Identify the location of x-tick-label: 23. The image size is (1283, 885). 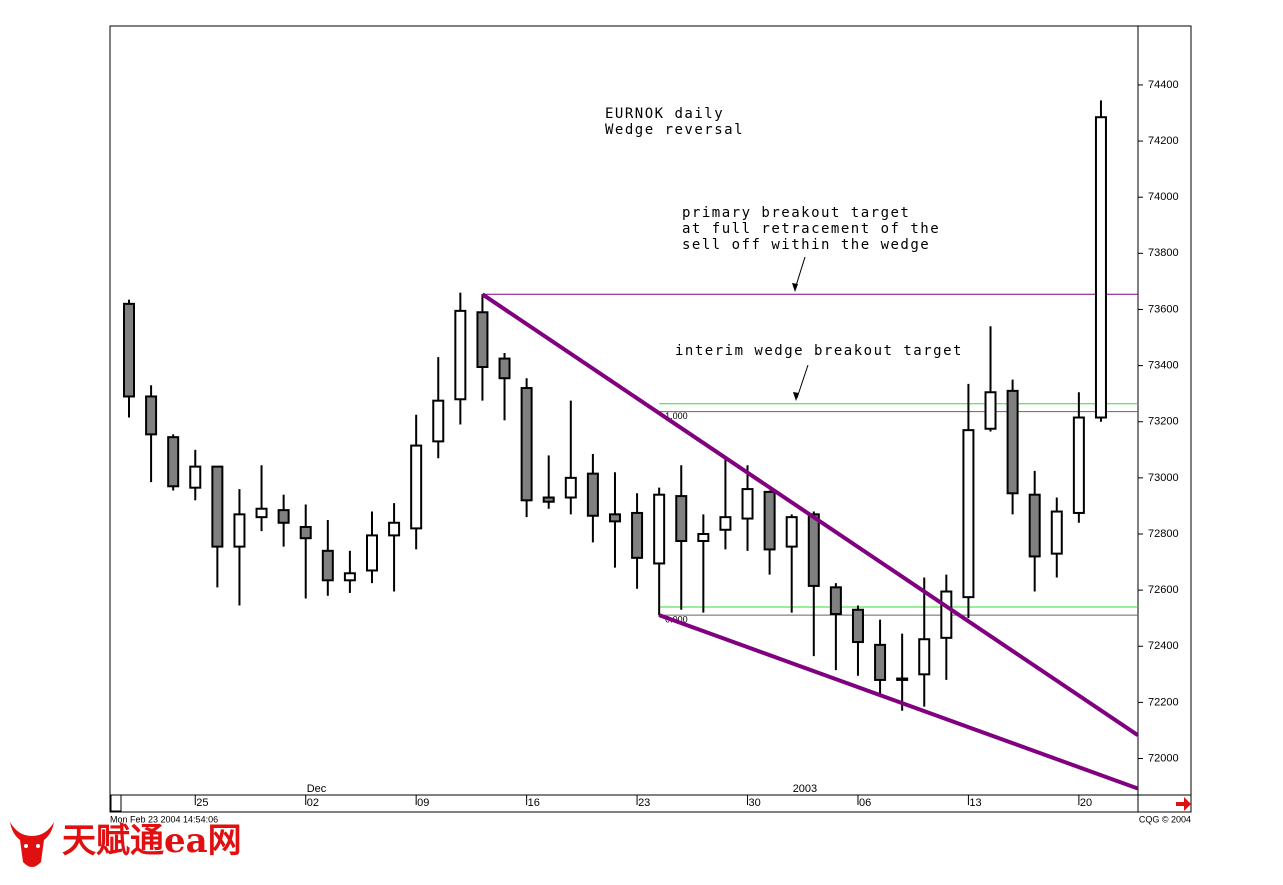
(644, 803).